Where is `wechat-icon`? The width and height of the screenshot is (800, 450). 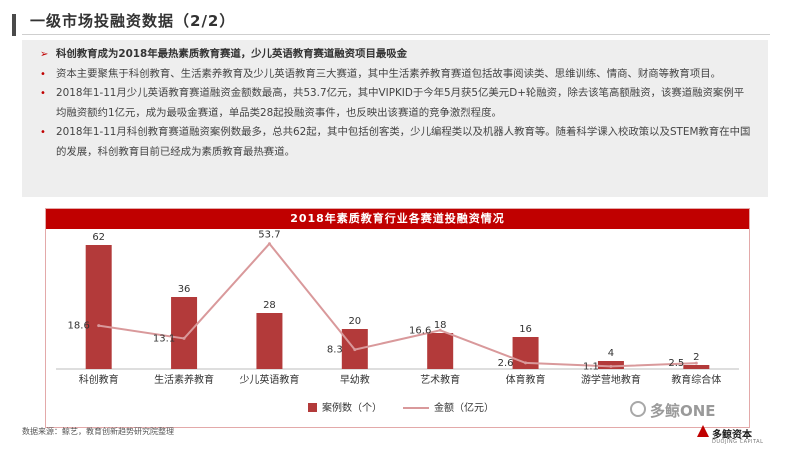
wechat-icon is located at coordinates (638, 409).